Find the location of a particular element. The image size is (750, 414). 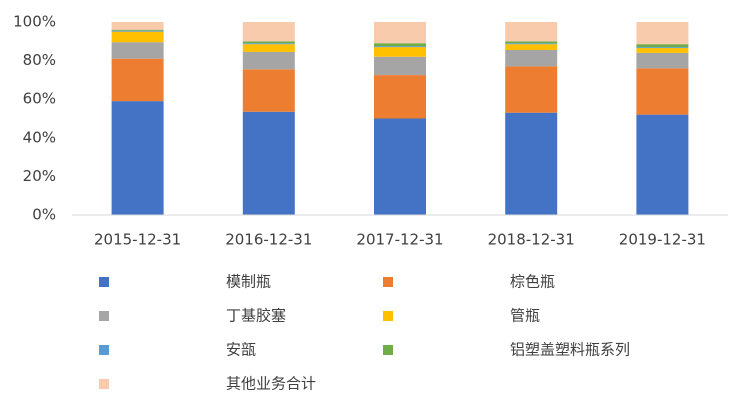

y-tick-label: 40% is located at coordinates (39, 137).